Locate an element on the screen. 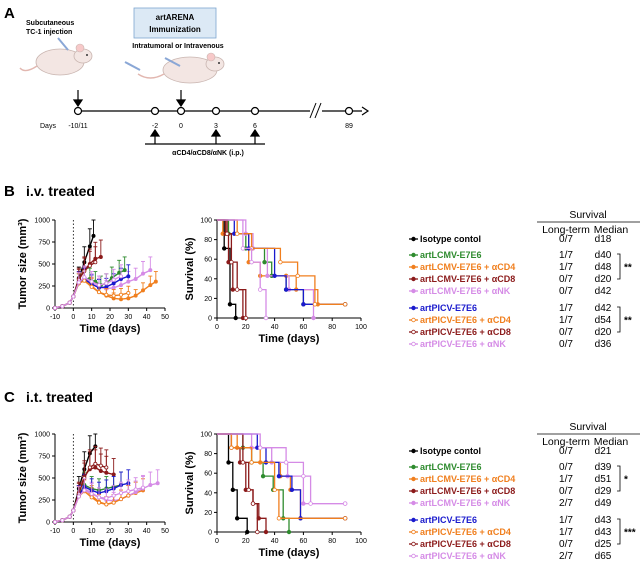 This screenshot has width=644, height=584. legend-row: artPICV-E7E6 + αCD4 1/7 d43 is located at coordinates (510, 532).